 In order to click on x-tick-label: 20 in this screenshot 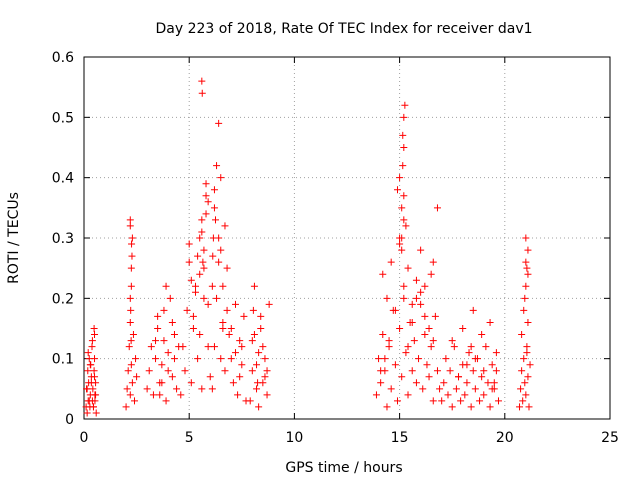, I will do `click(505, 438)`.